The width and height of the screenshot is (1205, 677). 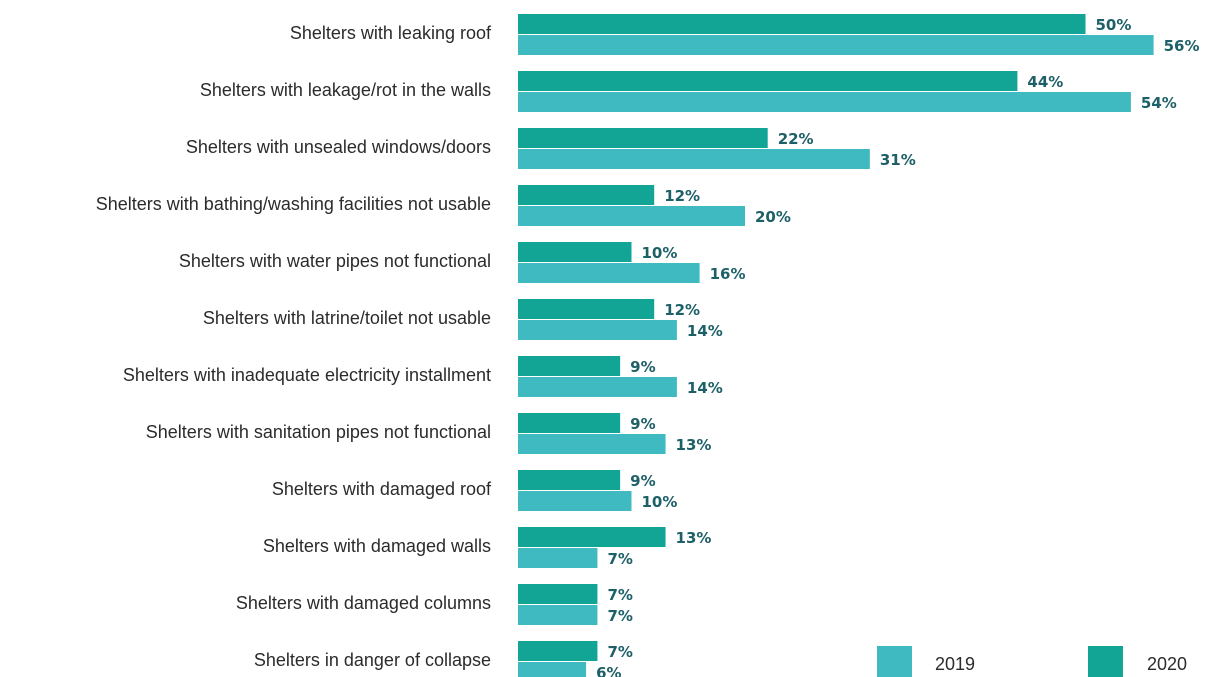 I want to click on legend-swatch-2019, so click(x=894, y=661).